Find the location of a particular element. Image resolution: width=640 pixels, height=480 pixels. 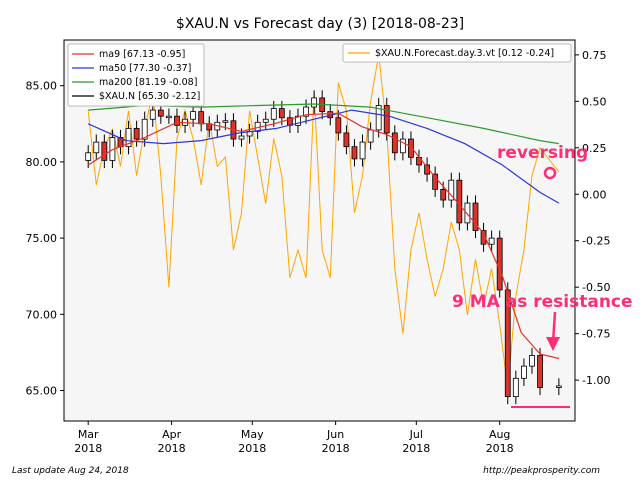

y-tick-label: 80.00 is located at coordinates (42, 162).